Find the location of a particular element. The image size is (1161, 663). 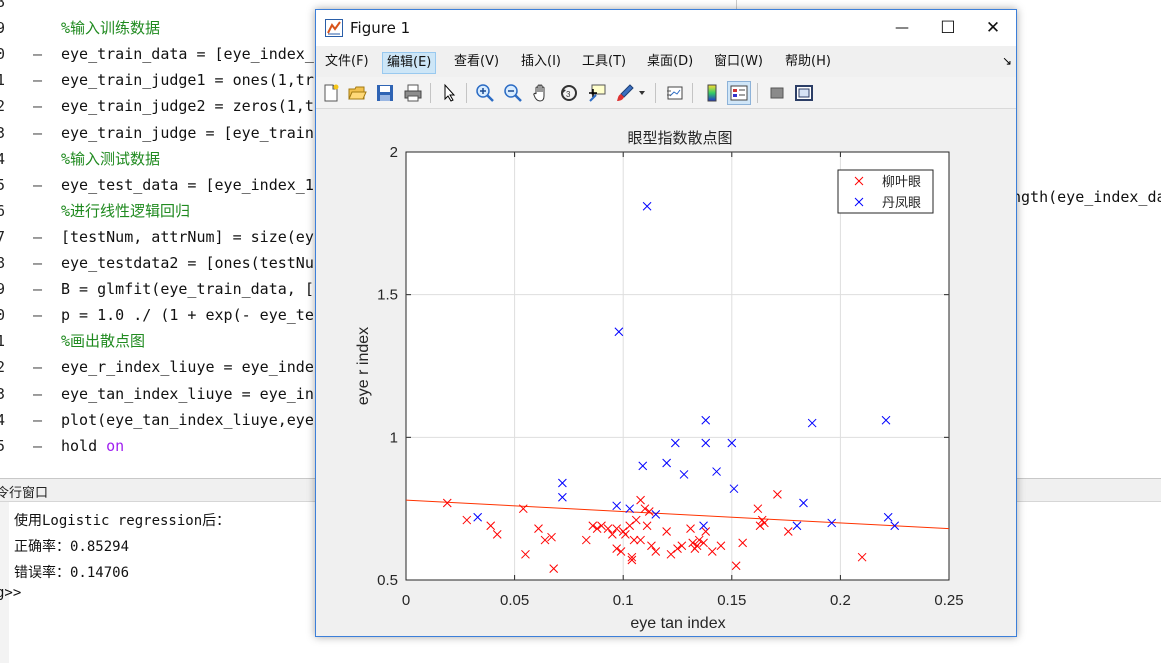

hide-plot-tools-icon is located at coordinates (777, 93).